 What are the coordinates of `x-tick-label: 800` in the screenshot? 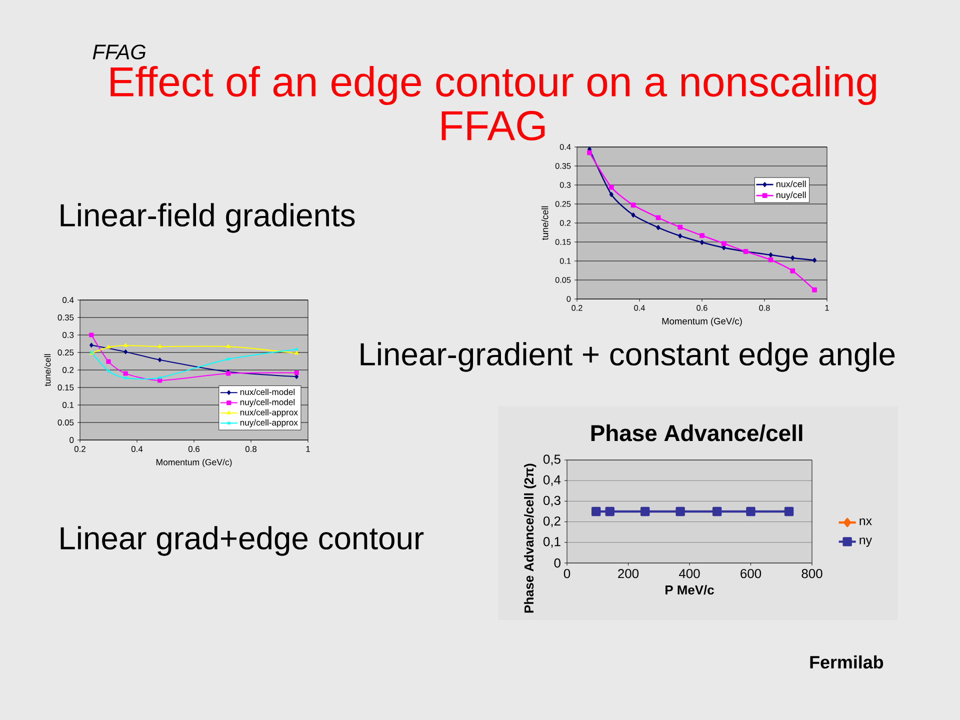 It's located at (812, 573).